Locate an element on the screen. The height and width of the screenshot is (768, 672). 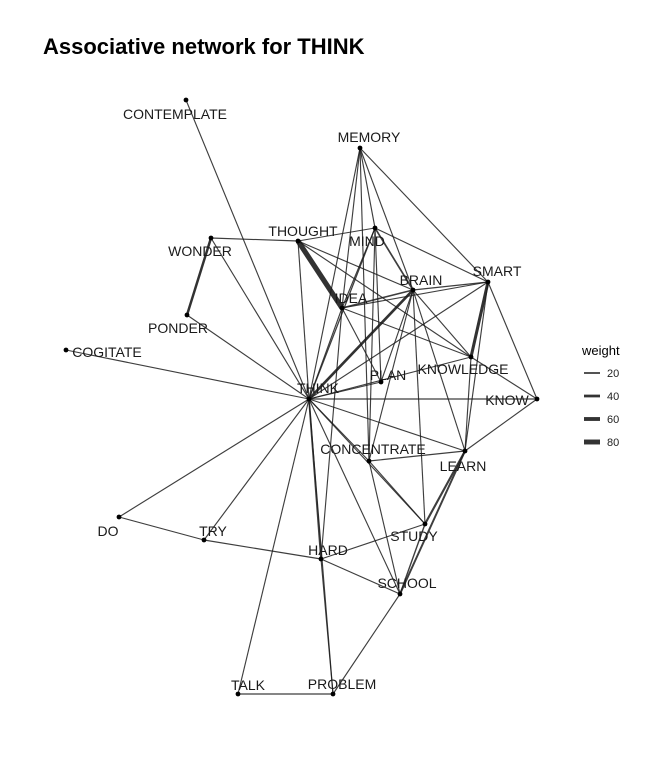
edge-try-hard is located at coordinates (262, 549).